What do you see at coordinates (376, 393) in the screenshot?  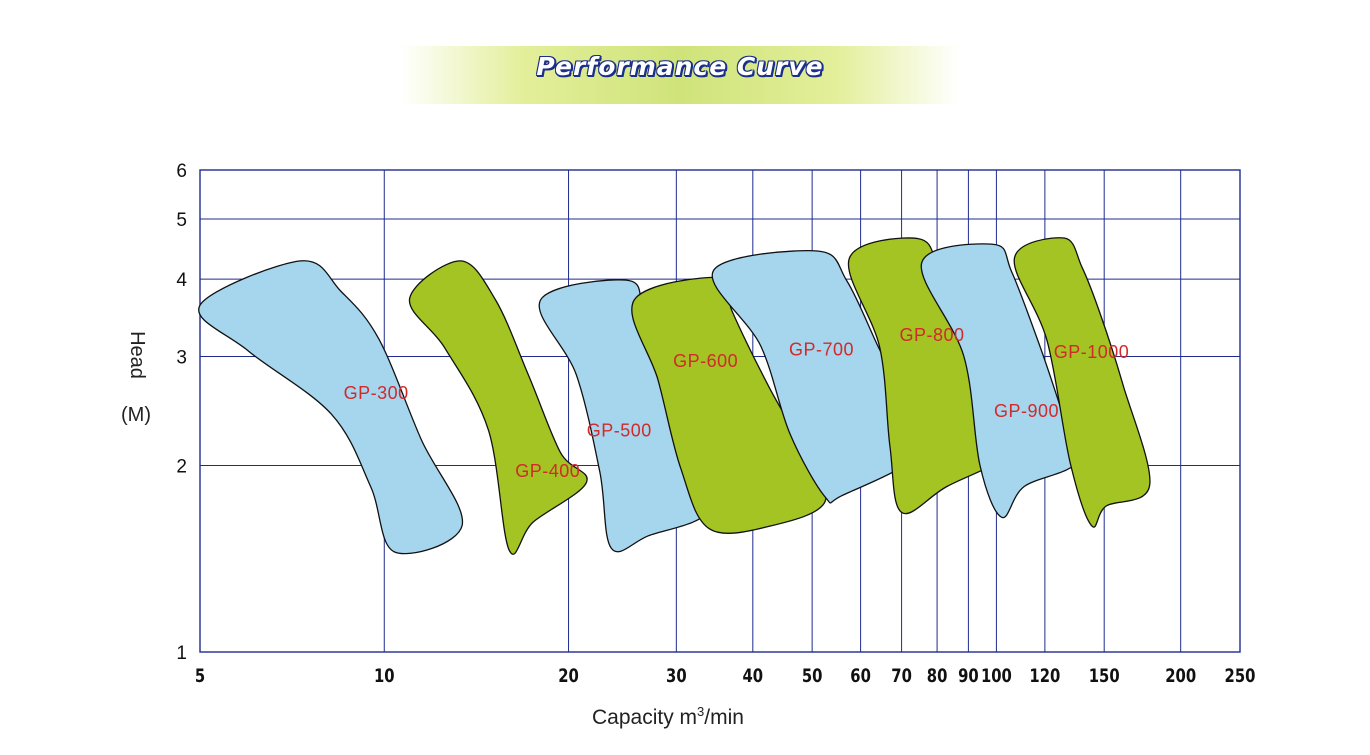 I see `label-gp-300: GP-300` at bounding box center [376, 393].